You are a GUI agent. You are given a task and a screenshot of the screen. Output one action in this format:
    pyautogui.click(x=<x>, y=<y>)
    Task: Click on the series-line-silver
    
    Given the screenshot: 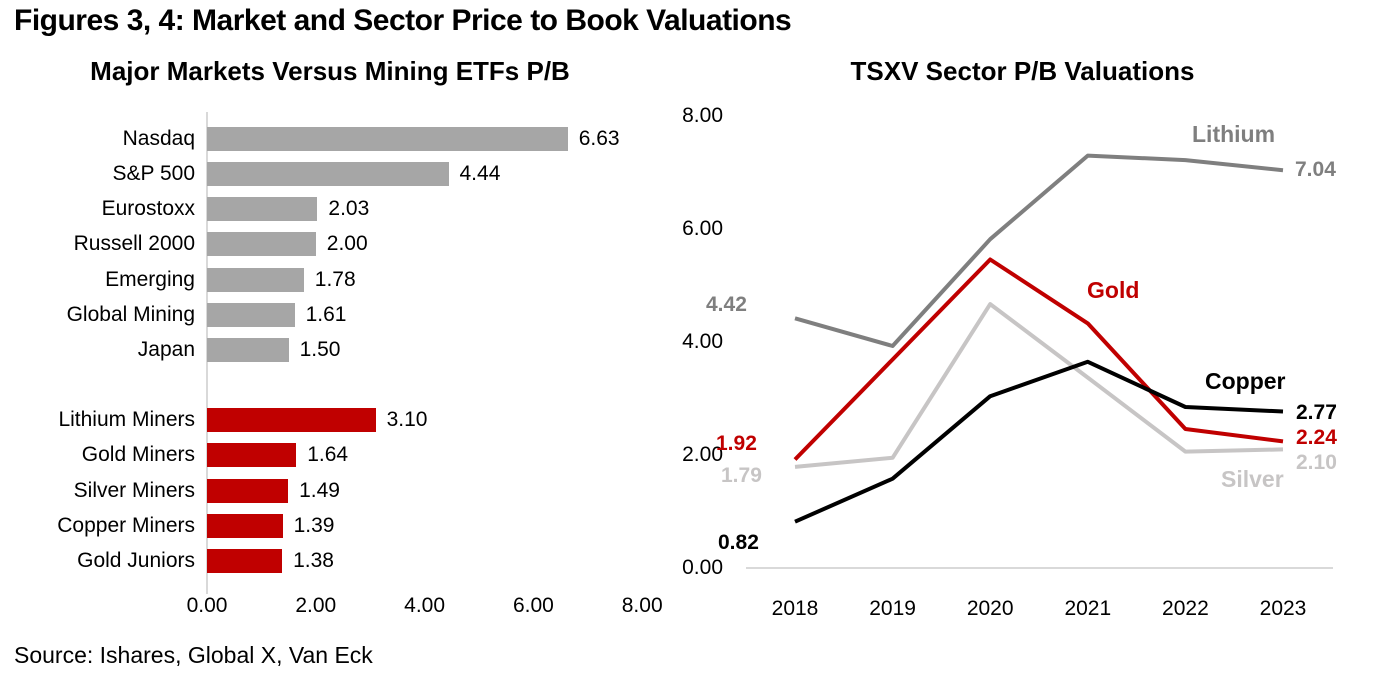 What is the action you would take?
    pyautogui.click(x=1039, y=385)
    